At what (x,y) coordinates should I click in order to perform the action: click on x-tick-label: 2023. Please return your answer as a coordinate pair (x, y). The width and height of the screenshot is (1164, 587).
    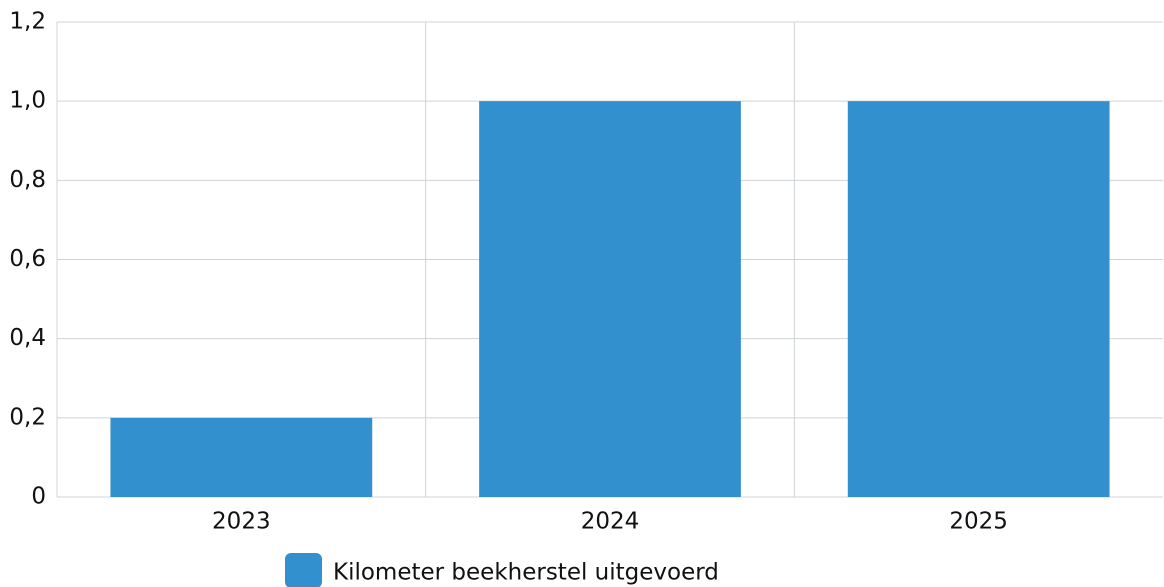
    Looking at the image, I should click on (241, 522).